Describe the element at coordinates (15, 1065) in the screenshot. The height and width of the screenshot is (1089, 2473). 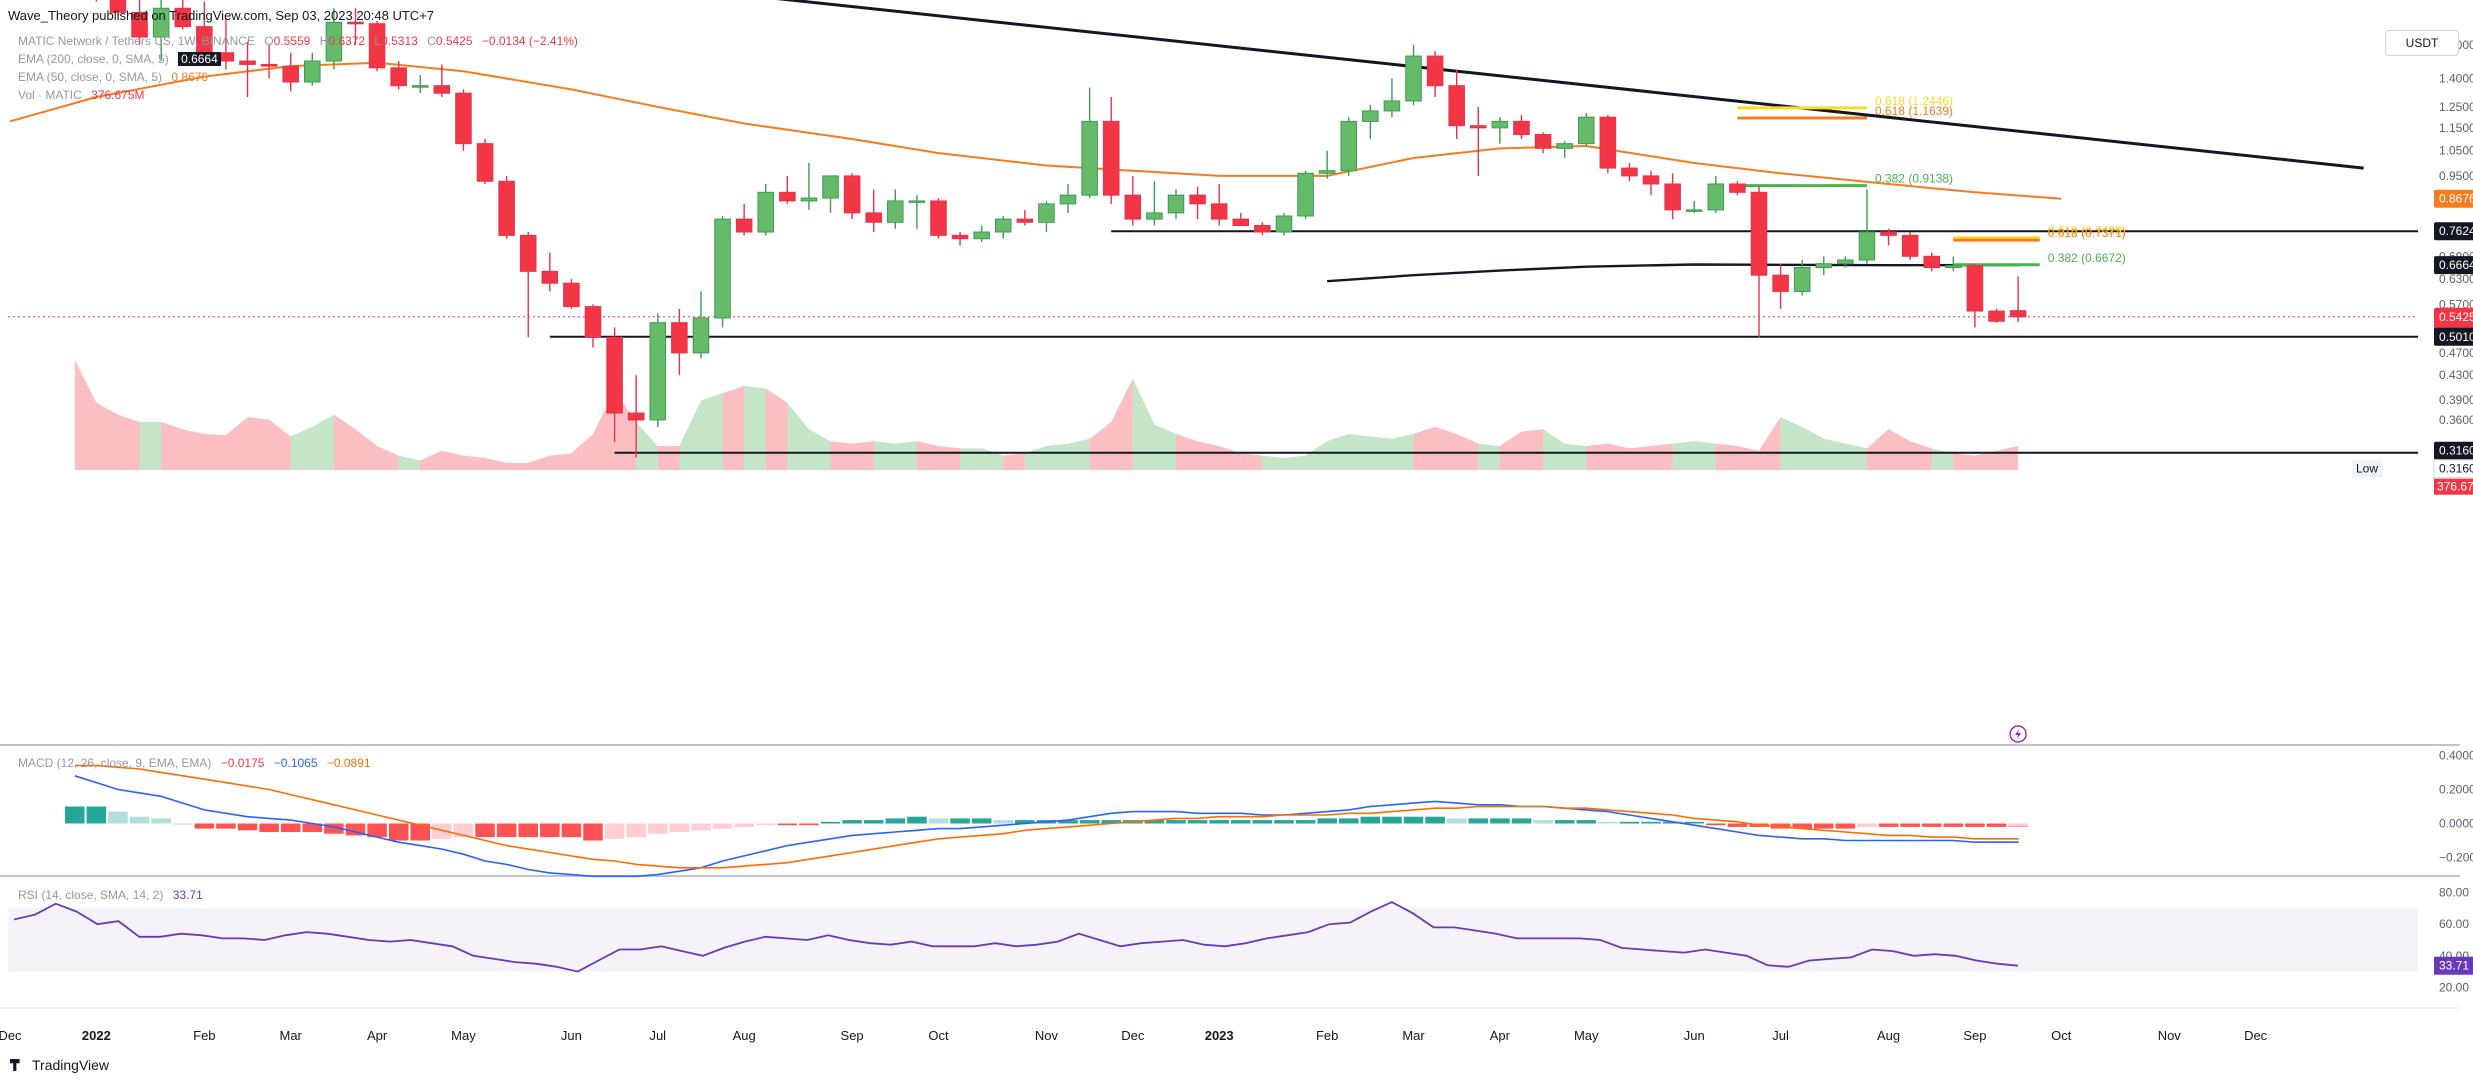
I see `tradingview-logo-icon` at that location.